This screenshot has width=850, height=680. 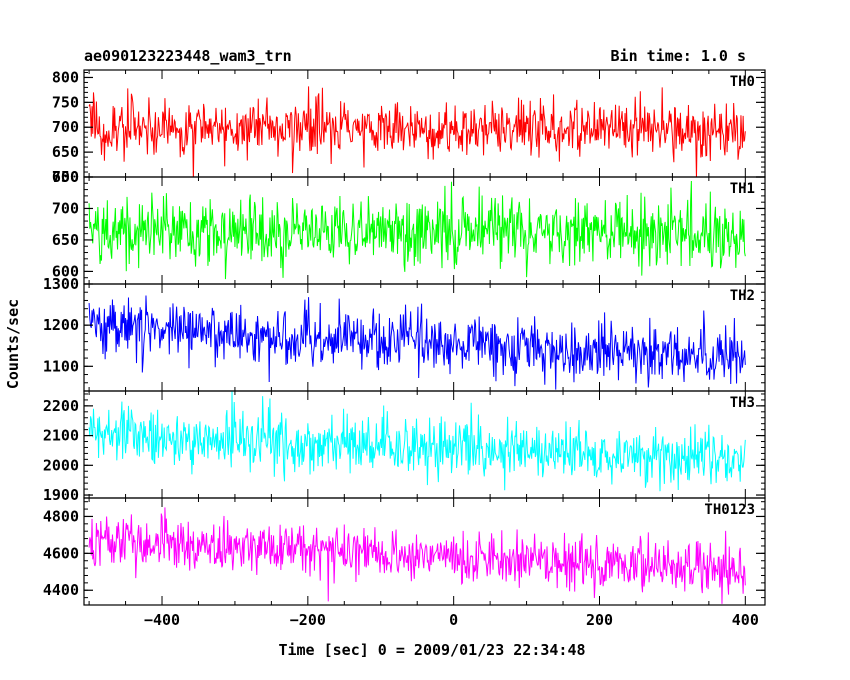 I want to click on panel-th1: 600 650 700 750 TH1, so click(x=409, y=226).